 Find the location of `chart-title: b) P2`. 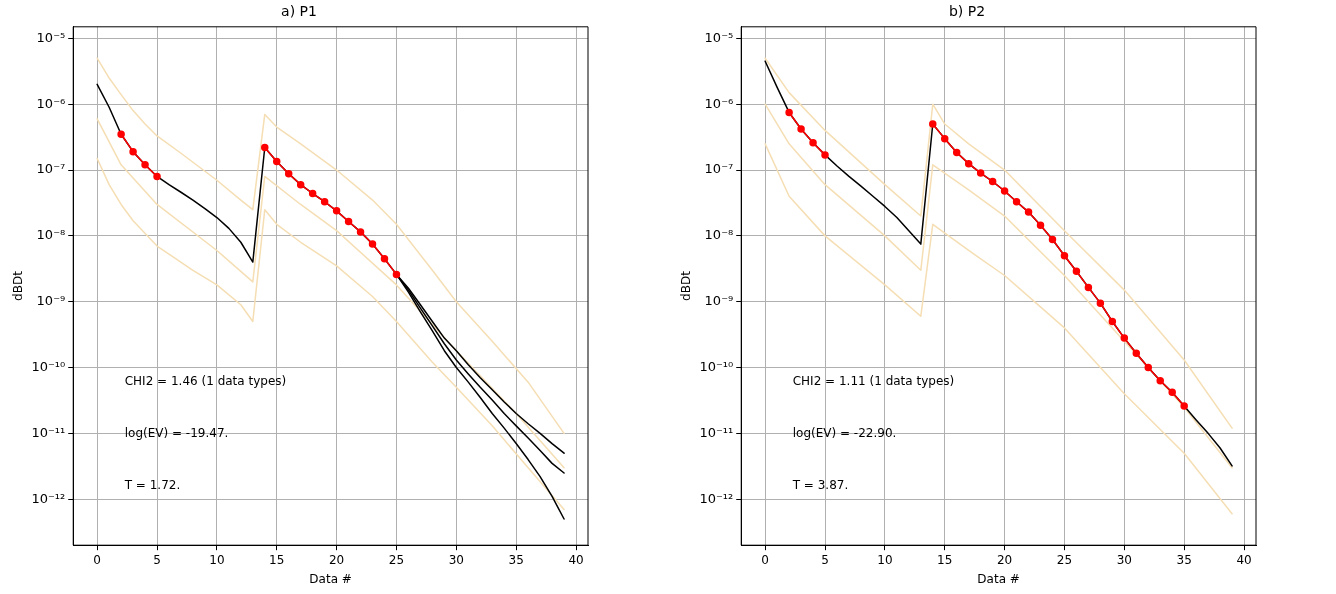

chart-title: b) P2 is located at coordinates (967, 11).